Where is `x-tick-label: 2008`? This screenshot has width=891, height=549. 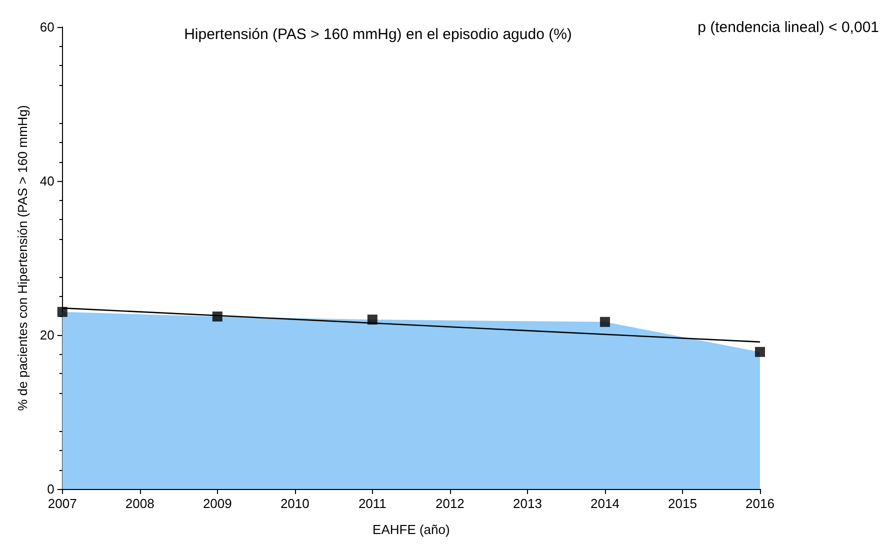
x-tick-label: 2008 is located at coordinates (139, 503).